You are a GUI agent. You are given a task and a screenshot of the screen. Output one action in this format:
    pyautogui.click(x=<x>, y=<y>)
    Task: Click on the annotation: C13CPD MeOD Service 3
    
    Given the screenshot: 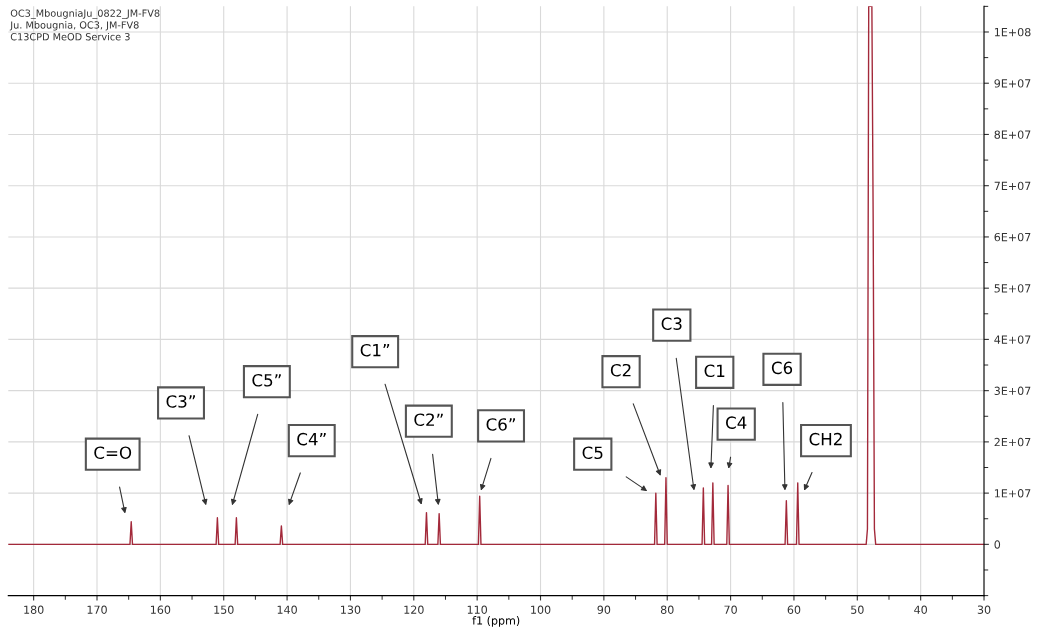 What is the action you would take?
    pyautogui.click(x=70, y=36)
    